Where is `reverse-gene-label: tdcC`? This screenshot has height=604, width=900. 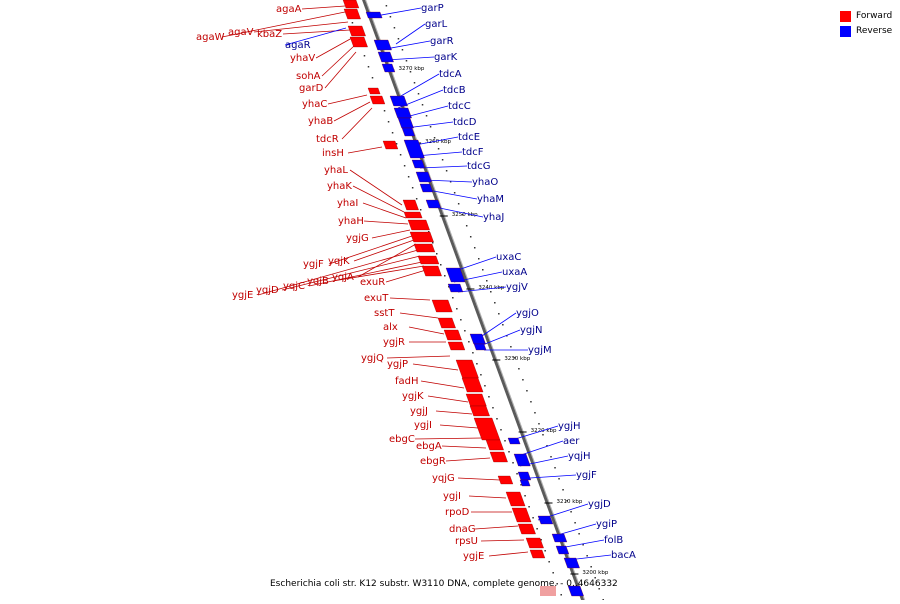 reverse-gene-label: tdcC is located at coordinates (459, 106).